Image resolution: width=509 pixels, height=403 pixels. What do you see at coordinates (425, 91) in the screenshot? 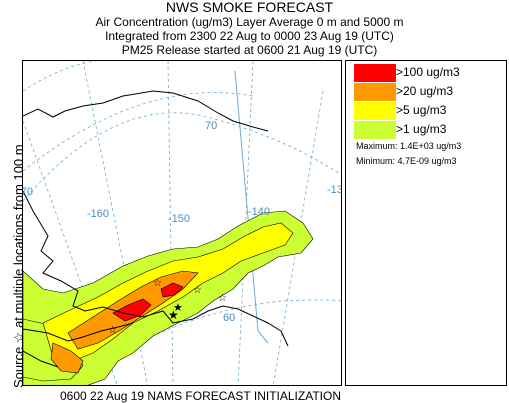
I see `legend-label: >20 ug/m3` at bounding box center [425, 91].